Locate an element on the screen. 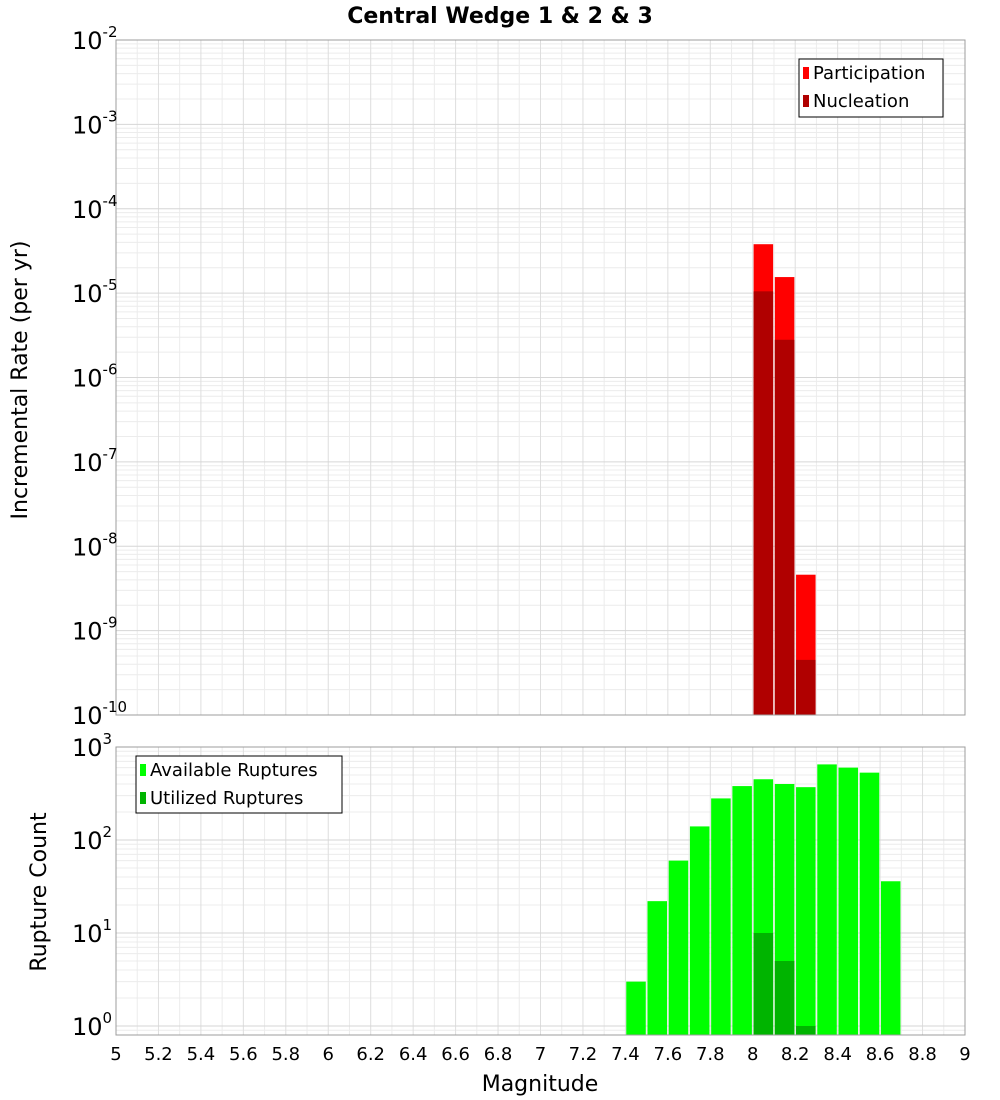 Image resolution: width=1000 pixels, height=1100 pixels. x-tick-label: 5.4 is located at coordinates (201, 1054).